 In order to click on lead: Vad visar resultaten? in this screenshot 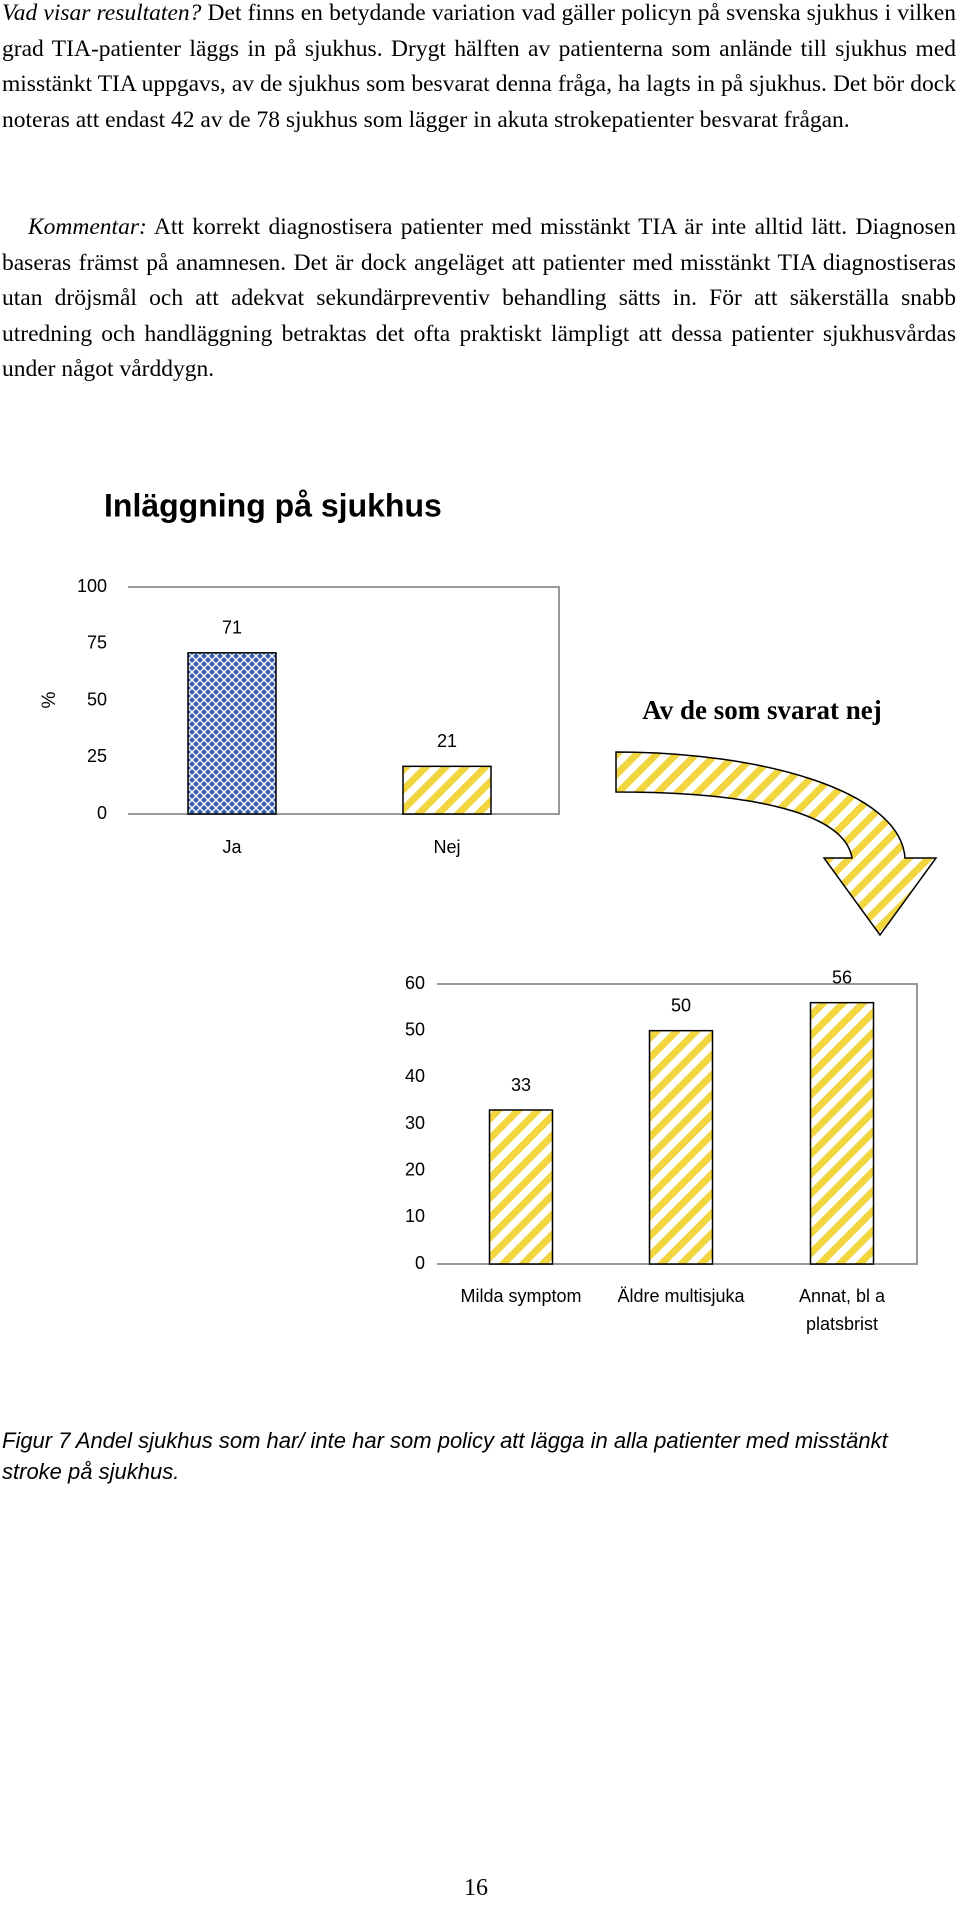, I will do `click(102, 13)`.